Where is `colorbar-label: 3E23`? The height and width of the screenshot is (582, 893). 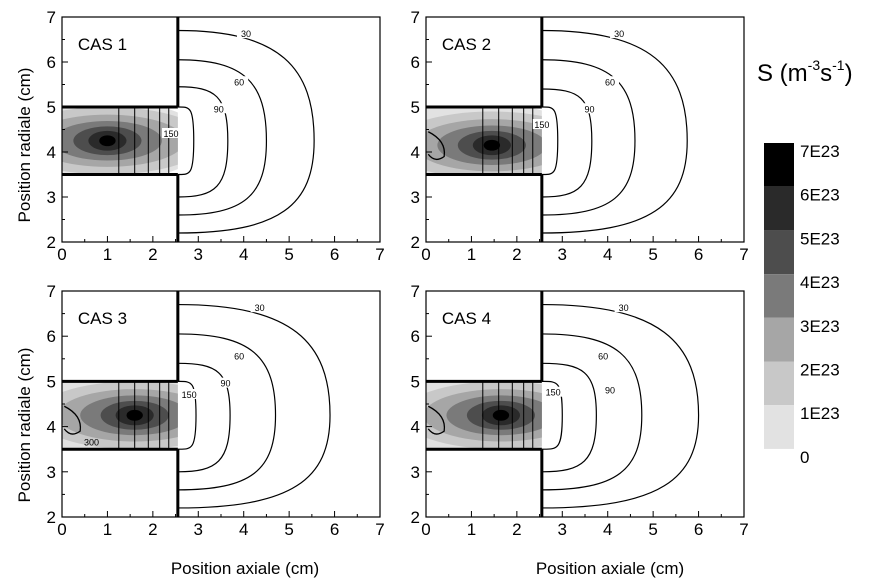
colorbar-label: 3E23 is located at coordinates (820, 326).